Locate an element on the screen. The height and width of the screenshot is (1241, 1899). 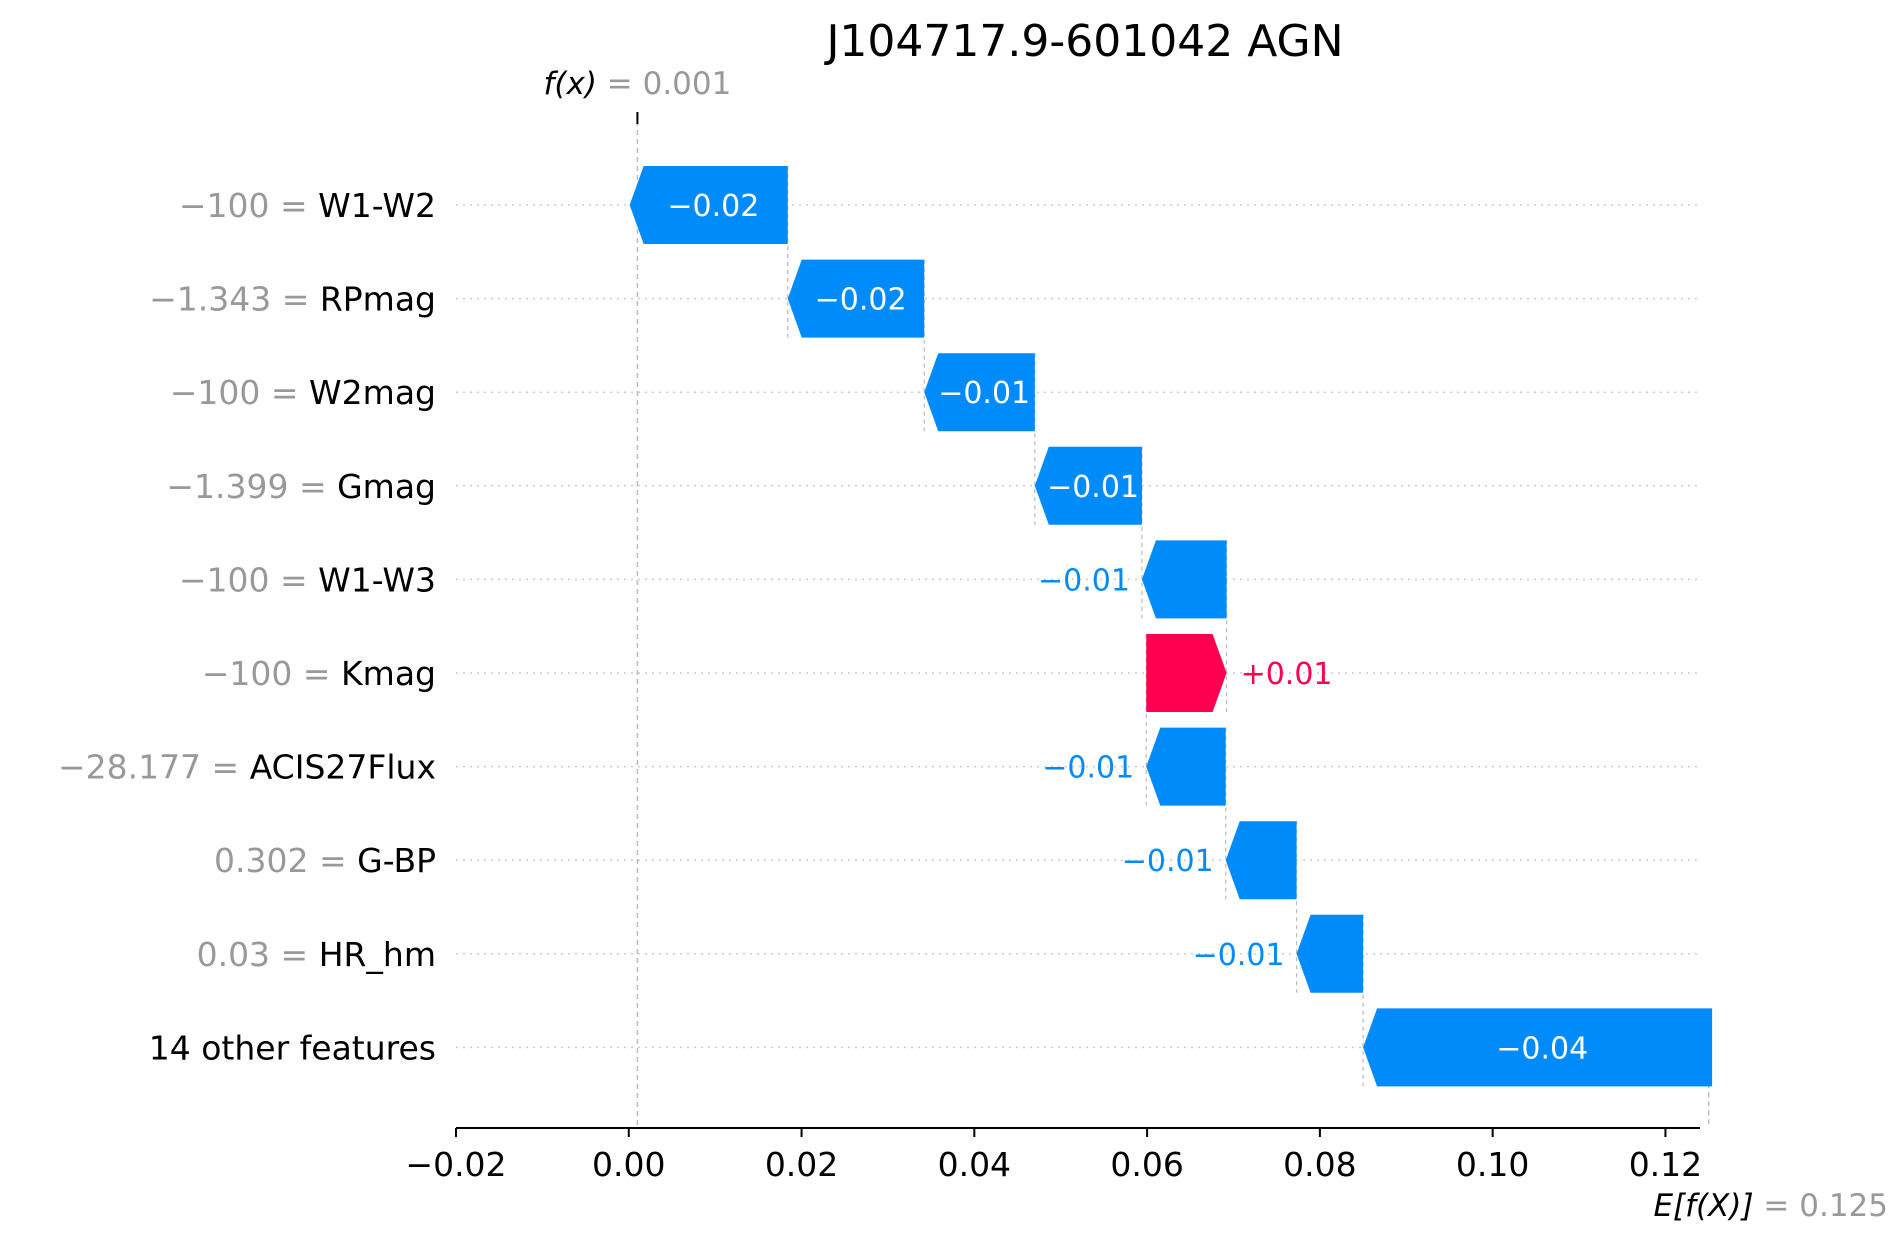
chart-title: J104717.9-601042 AGN is located at coordinates (1083, 41).